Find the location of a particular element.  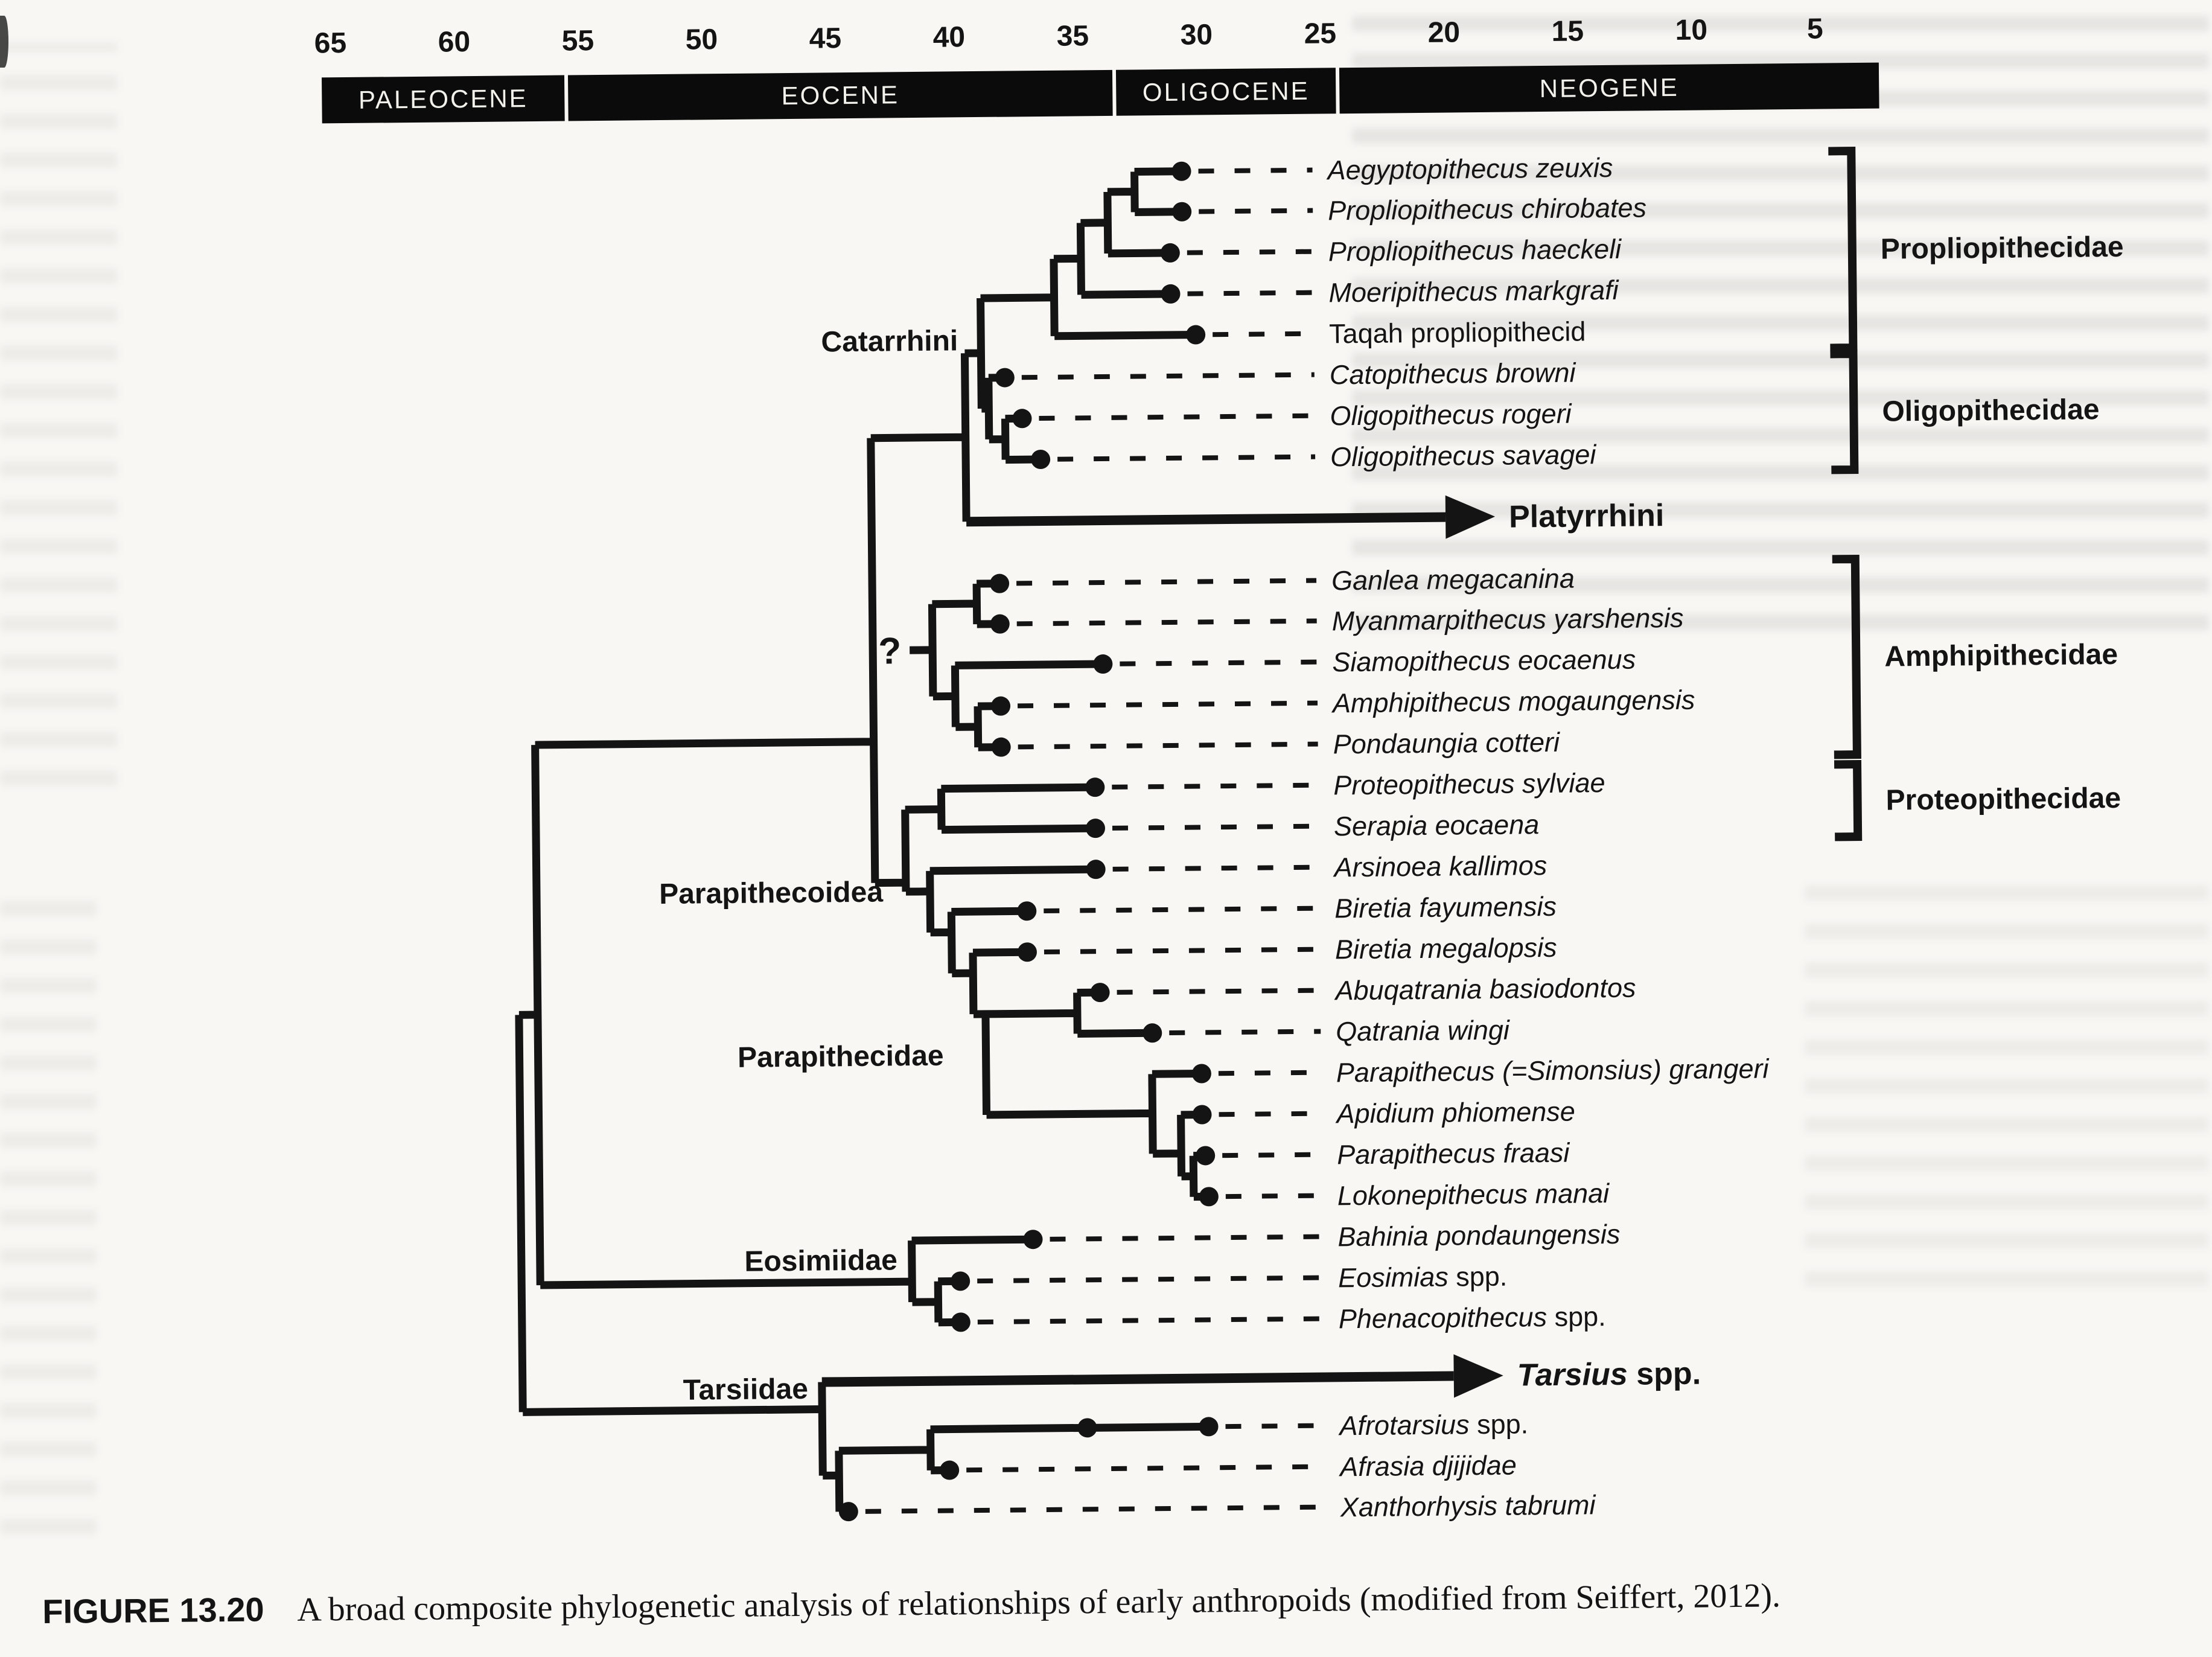

family-label: Propliopithecidae is located at coordinates (2002, 248).